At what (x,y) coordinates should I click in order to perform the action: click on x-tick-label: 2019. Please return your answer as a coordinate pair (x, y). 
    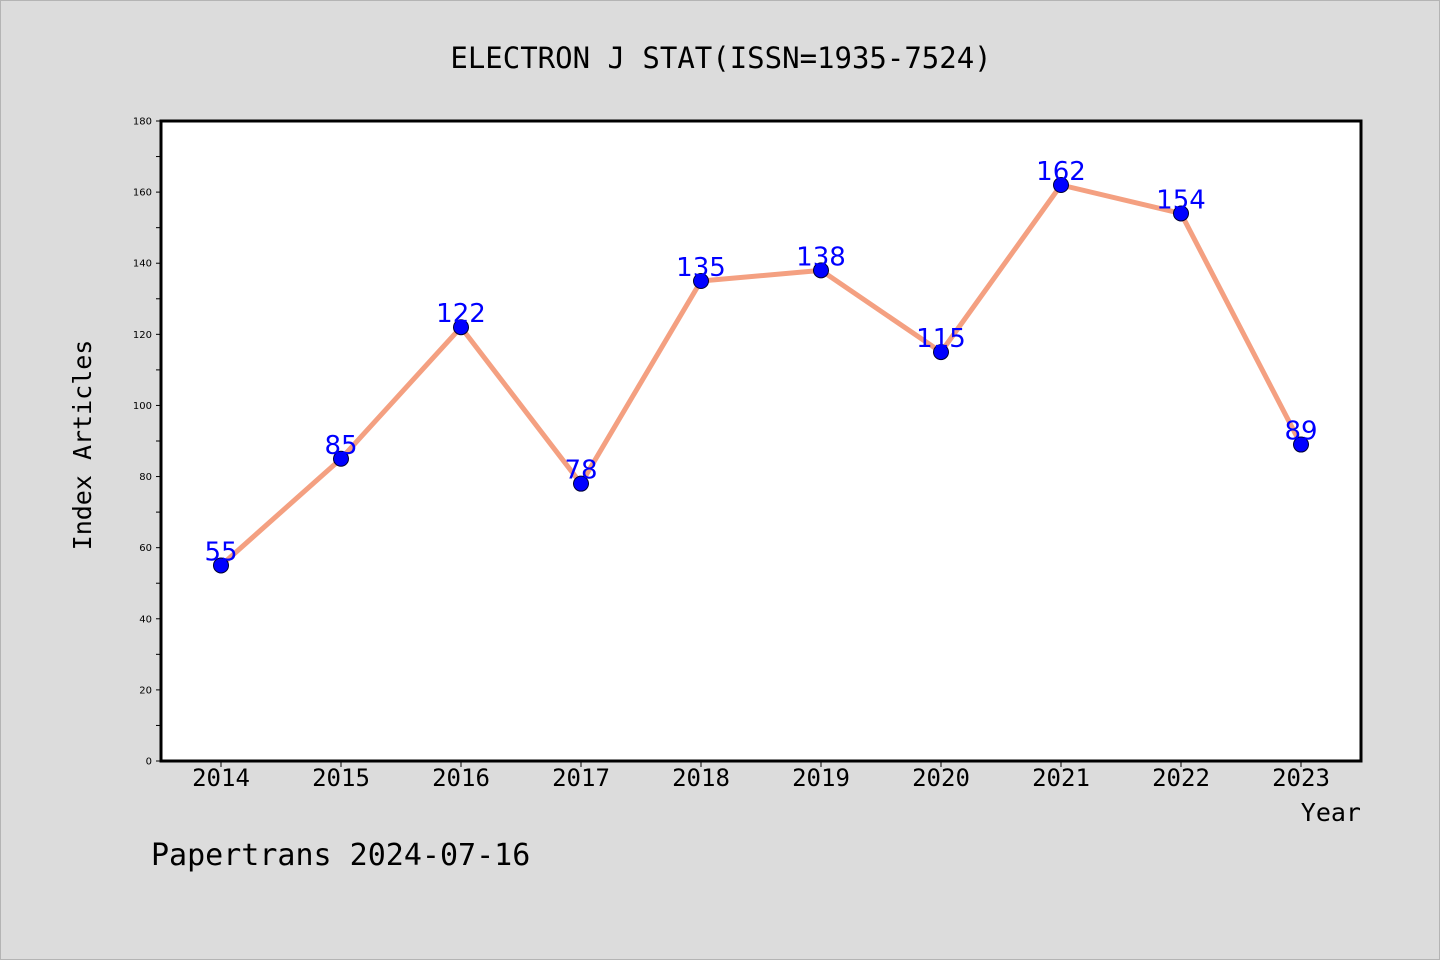
    Looking at the image, I should click on (821, 778).